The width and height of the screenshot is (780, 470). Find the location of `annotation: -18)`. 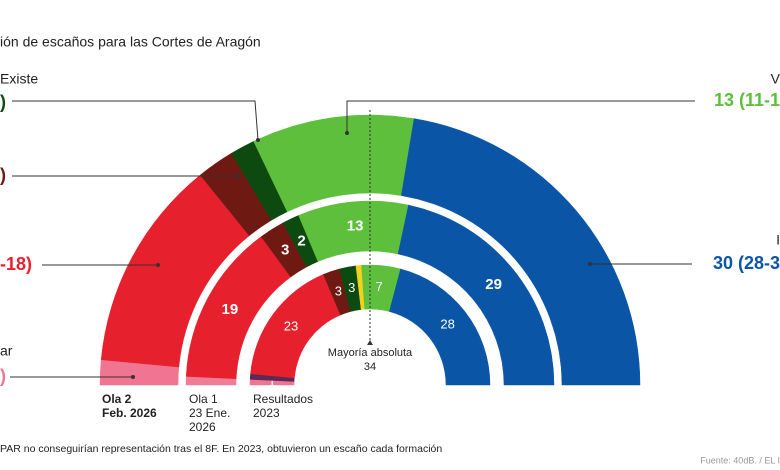

annotation: -18) is located at coordinates (16, 264).